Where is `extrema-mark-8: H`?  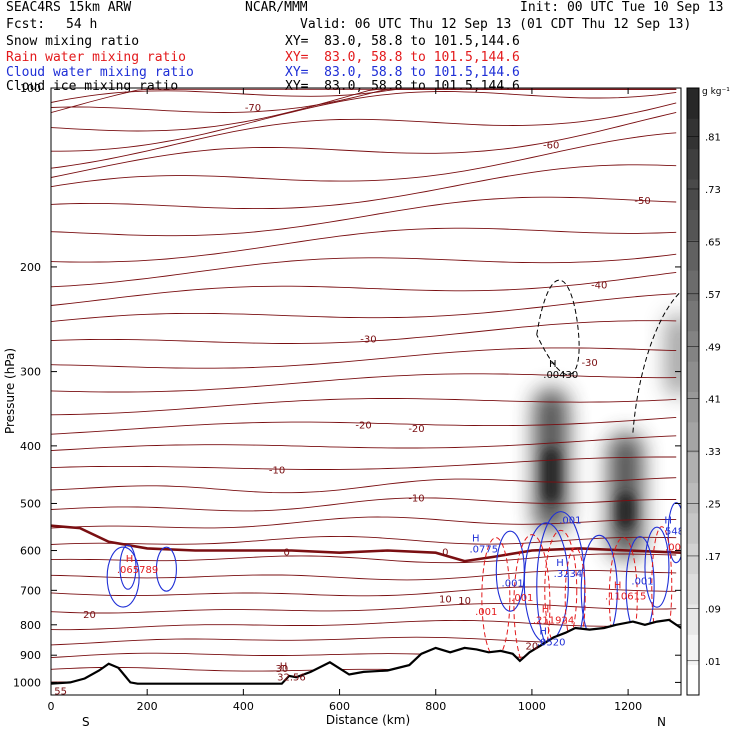
extrema-mark-8: H is located at coordinates (130, 559).